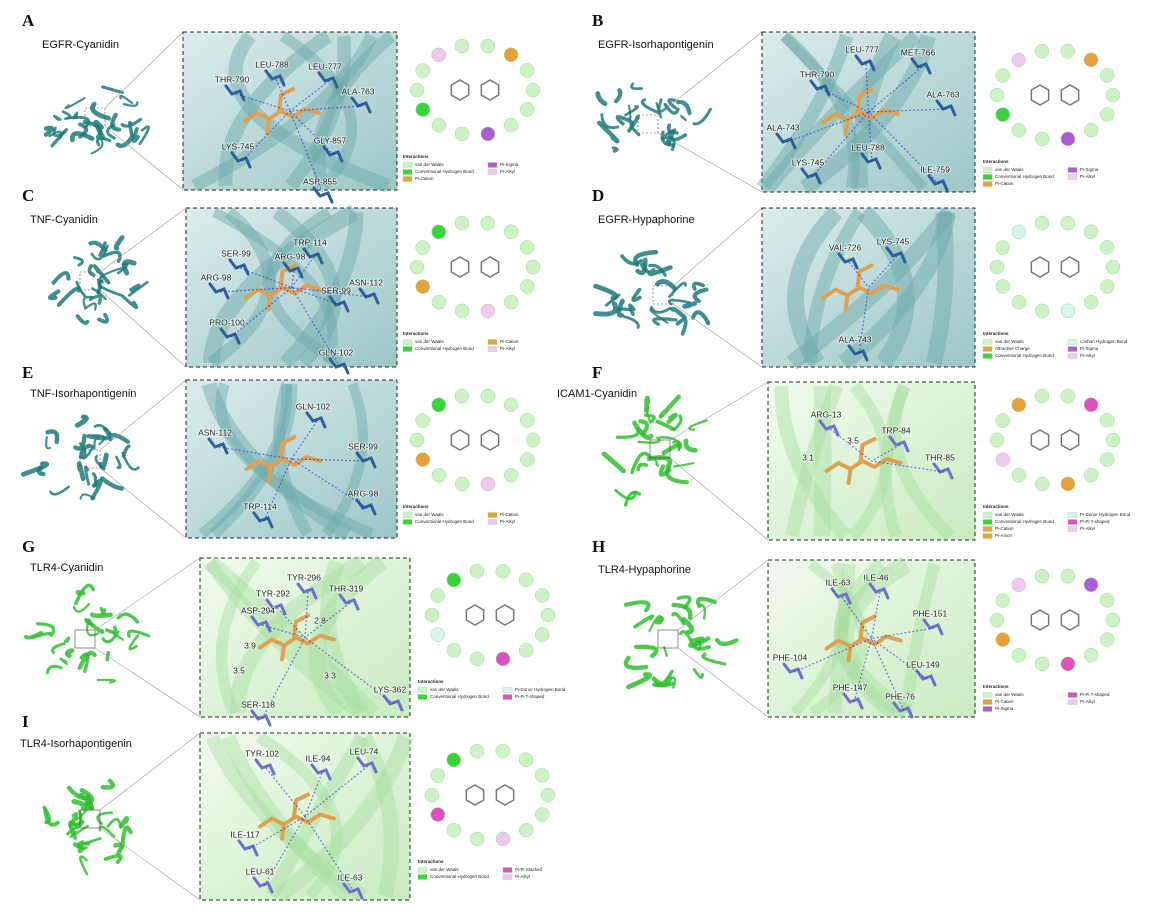  Describe the element at coordinates (25, 721) in the screenshot. I see `panel-letter: I` at that location.